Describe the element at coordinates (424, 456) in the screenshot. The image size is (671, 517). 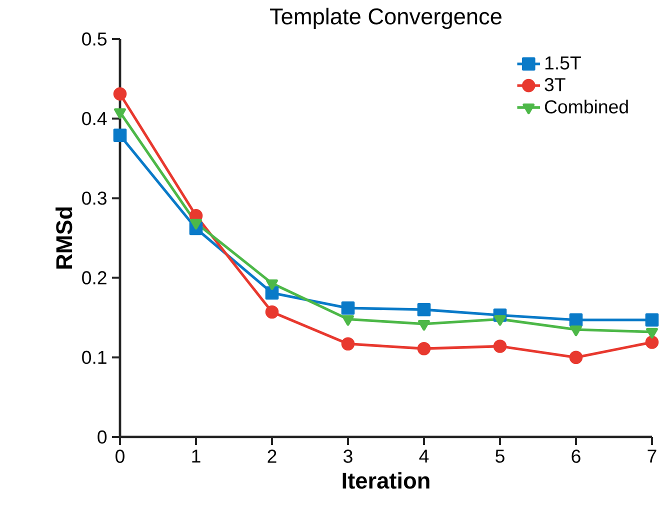
I see `x-tick-label: 4` at that location.